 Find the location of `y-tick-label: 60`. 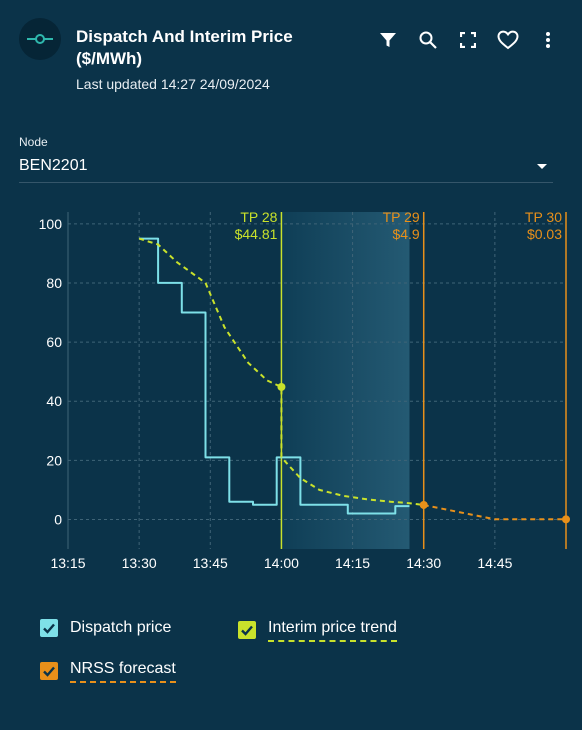

y-tick-label: 60 is located at coordinates (54, 342).